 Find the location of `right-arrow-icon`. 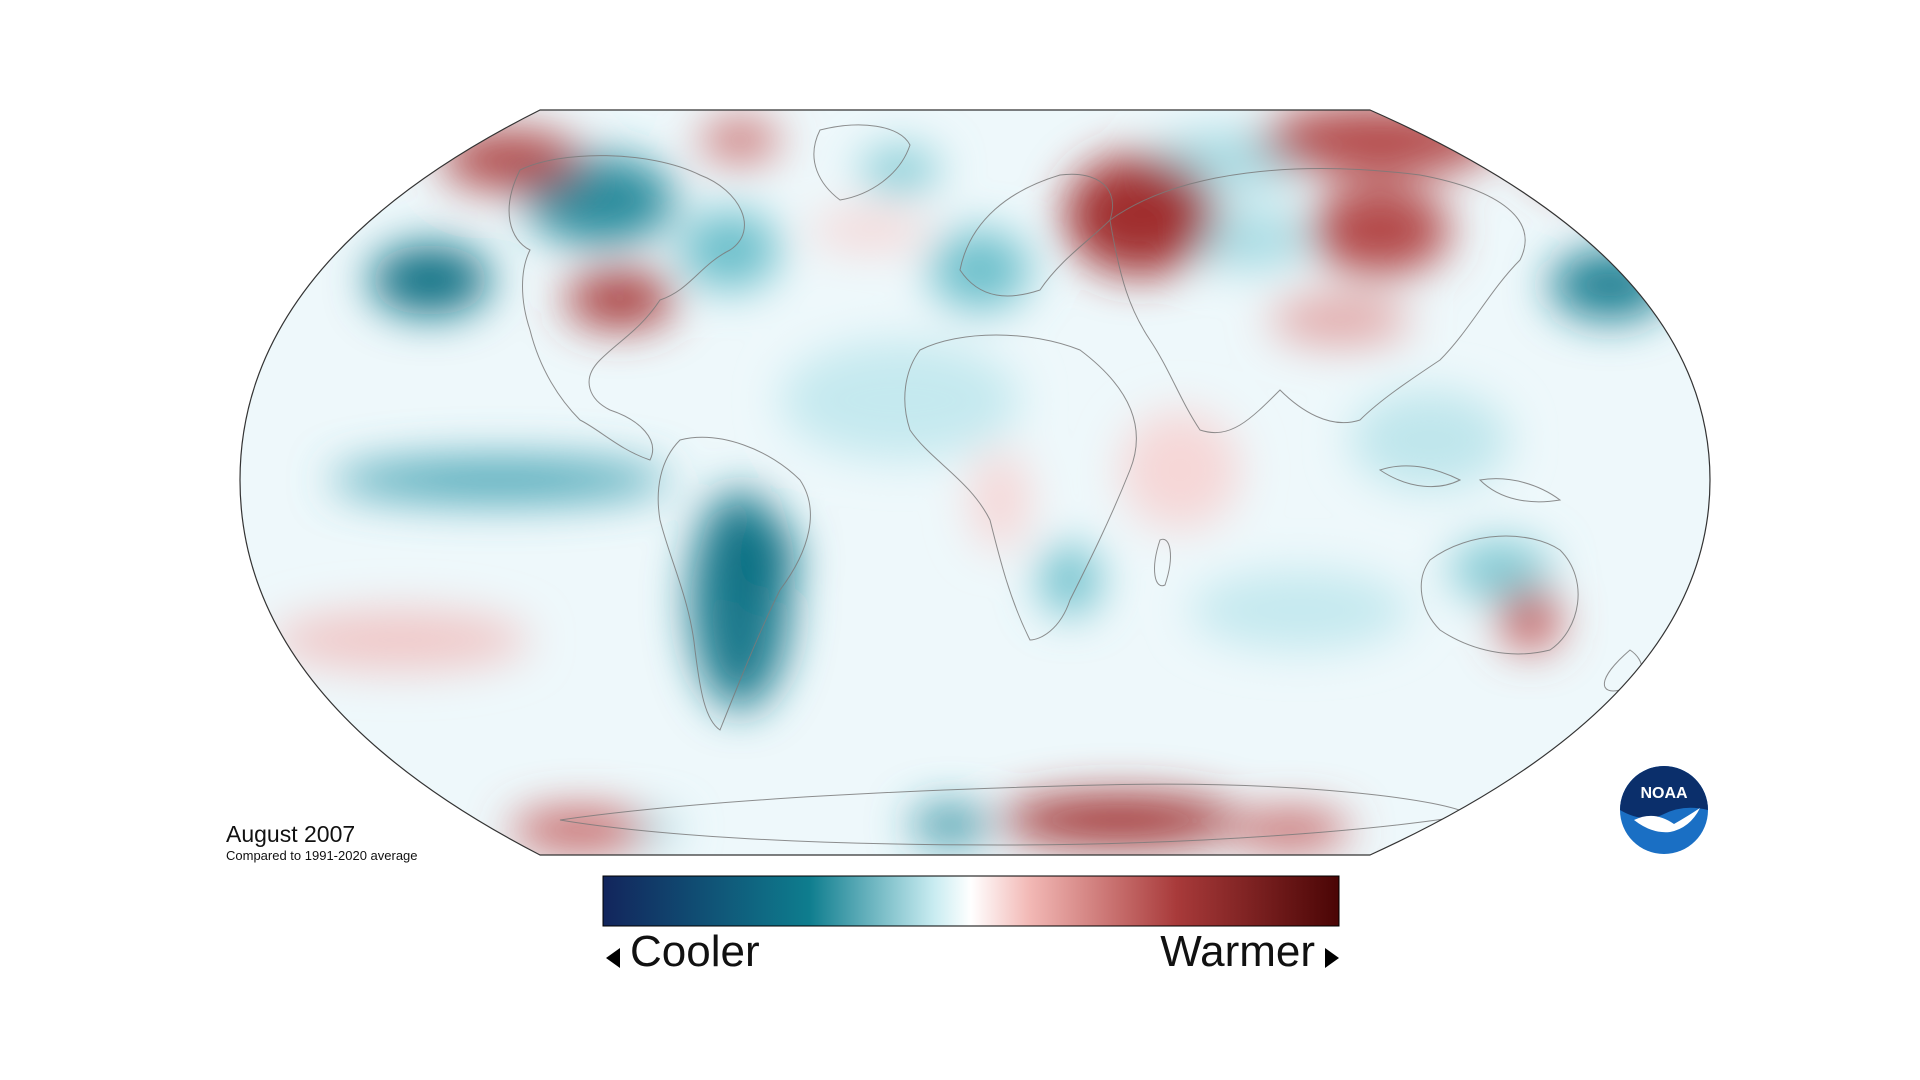

right-arrow-icon is located at coordinates (1332, 958).